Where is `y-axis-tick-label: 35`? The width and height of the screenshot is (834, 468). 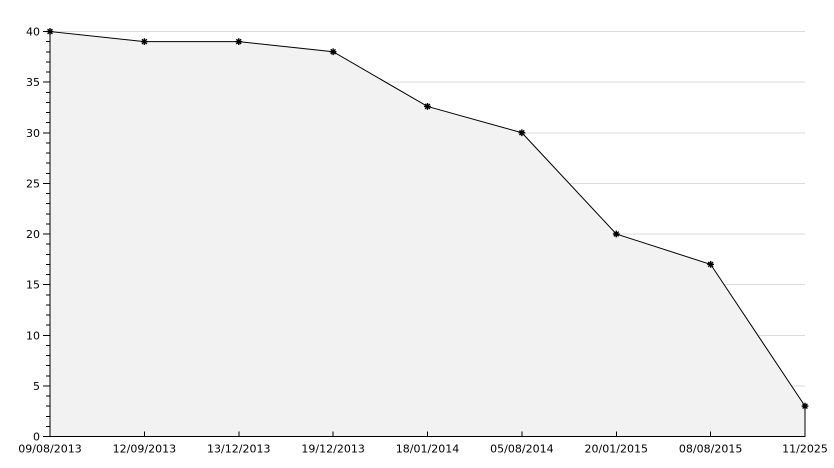
y-axis-tick-label: 35 is located at coordinates (33, 82).